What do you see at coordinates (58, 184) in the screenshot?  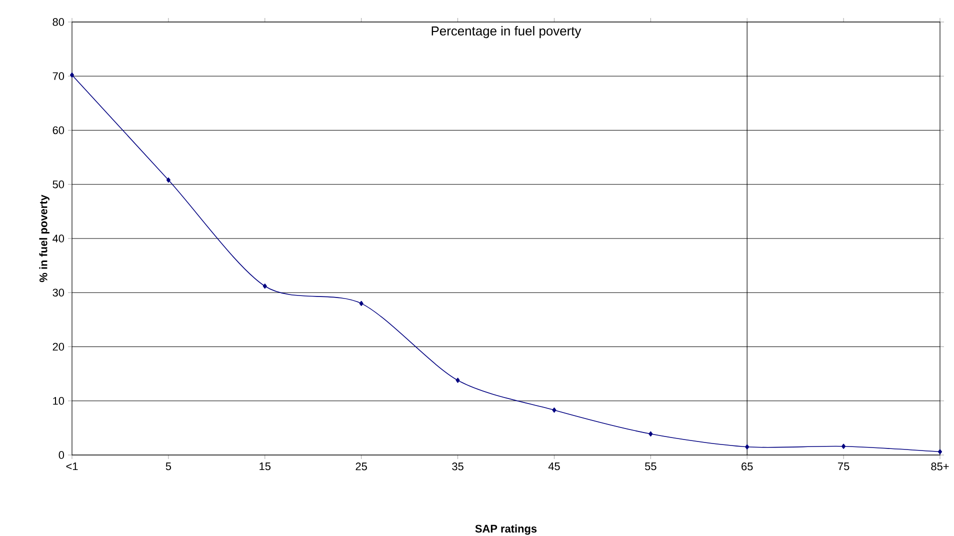 I see `y-tick-label: 50` at bounding box center [58, 184].